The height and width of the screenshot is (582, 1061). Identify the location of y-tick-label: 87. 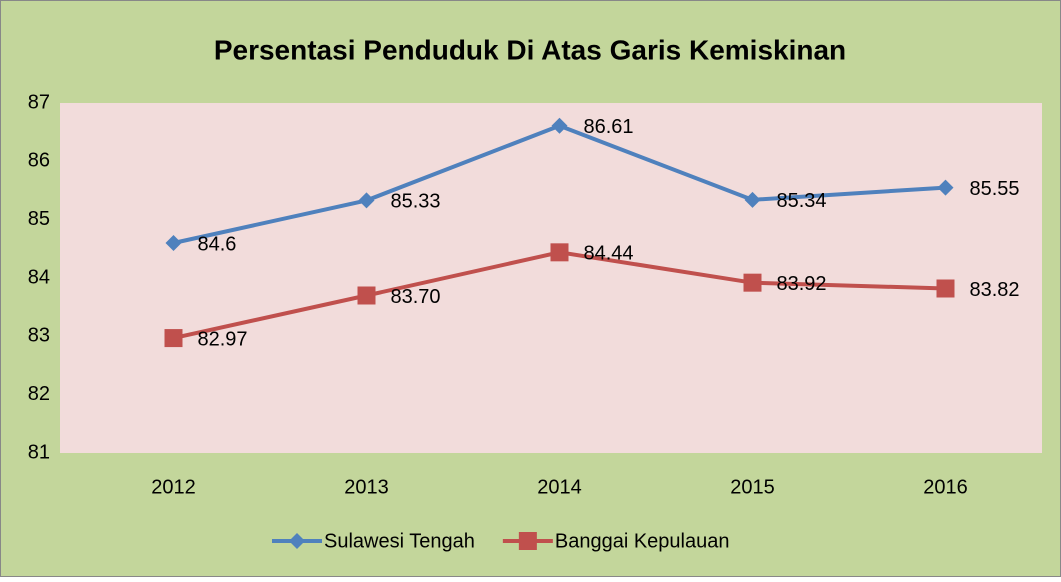
(39, 102).